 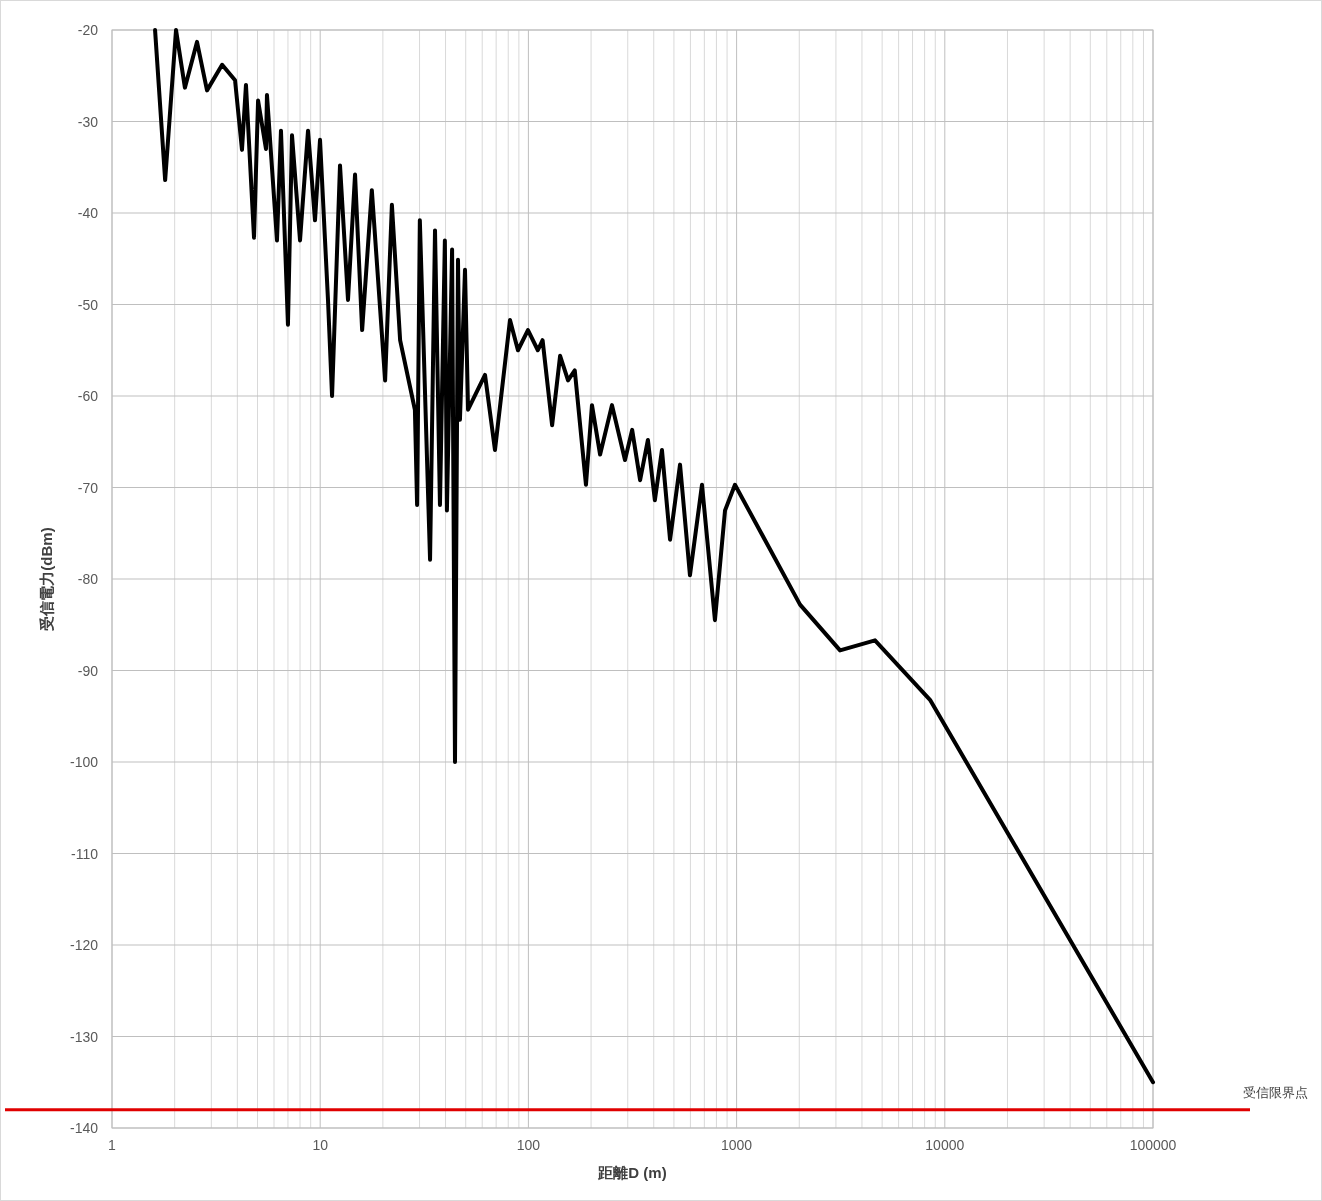 What do you see at coordinates (945, 1145) in the screenshot?
I see `x-tick-label: 10000` at bounding box center [945, 1145].